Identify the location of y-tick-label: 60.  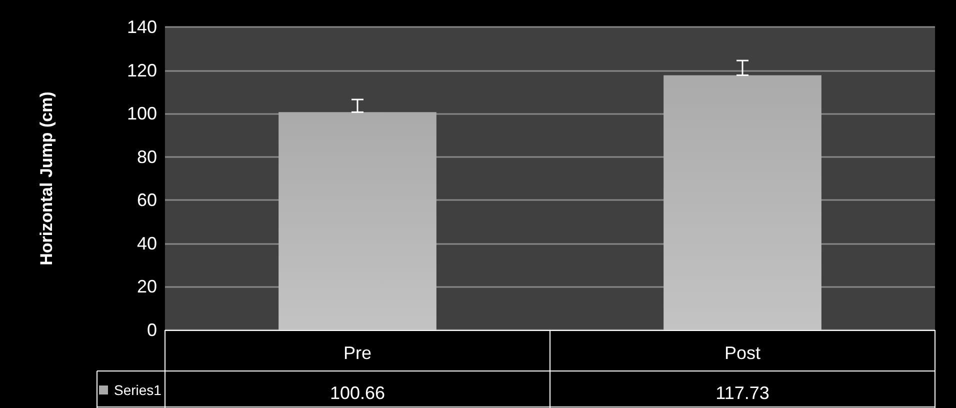
(146, 200).